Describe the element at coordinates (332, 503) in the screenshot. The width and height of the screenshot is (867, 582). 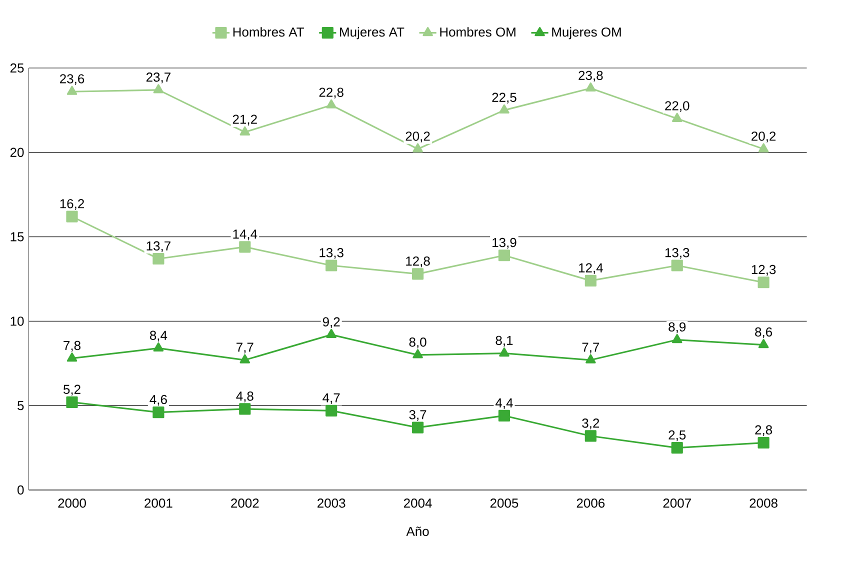
I see `x-tick-label: 2003` at that location.